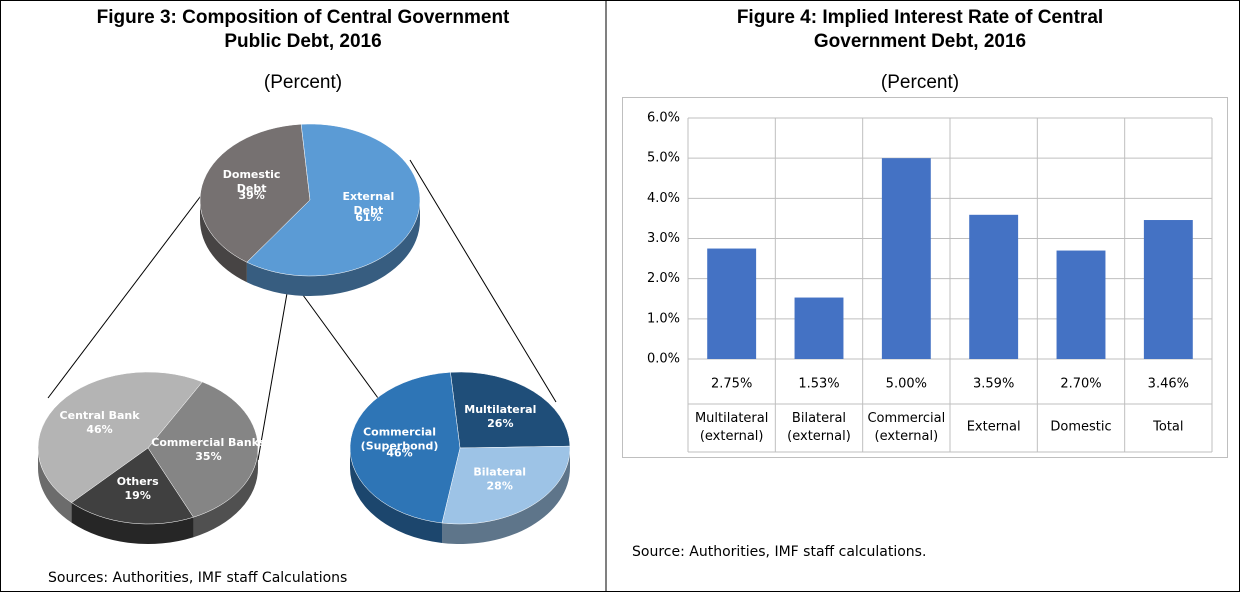 This screenshot has width=1240, height=592. Describe the element at coordinates (208, 442) in the screenshot. I see `pie-label: Commercial Banks` at that location.